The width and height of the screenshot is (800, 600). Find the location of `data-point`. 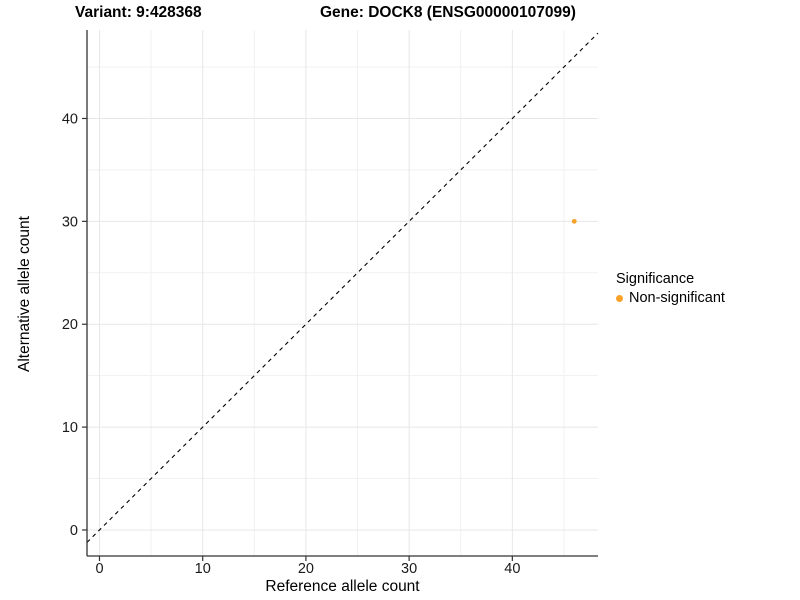

data-point is located at coordinates (574, 221).